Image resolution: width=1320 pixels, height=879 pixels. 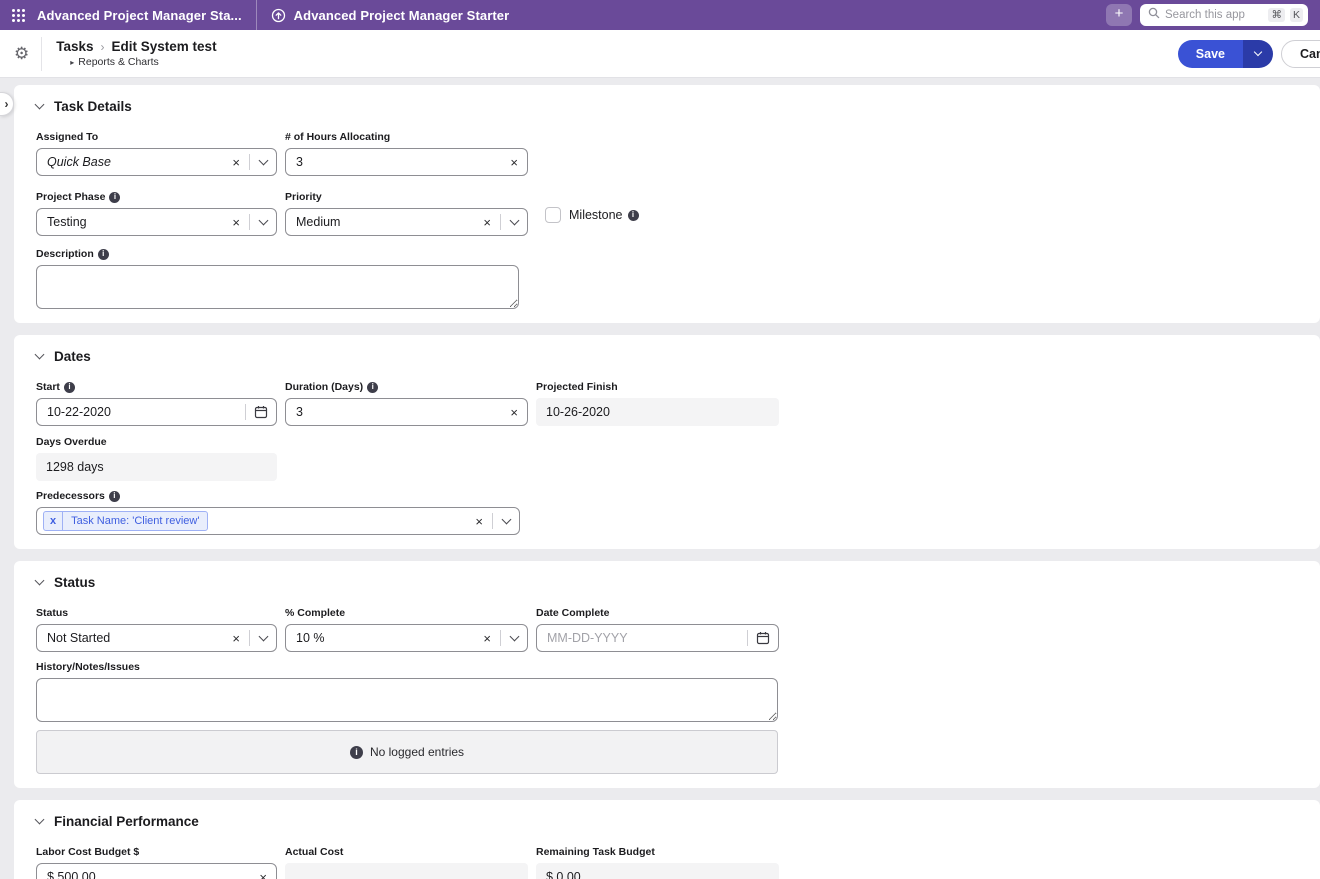 I want to click on app-search: ⌘ K, so click(x=1224, y=15).